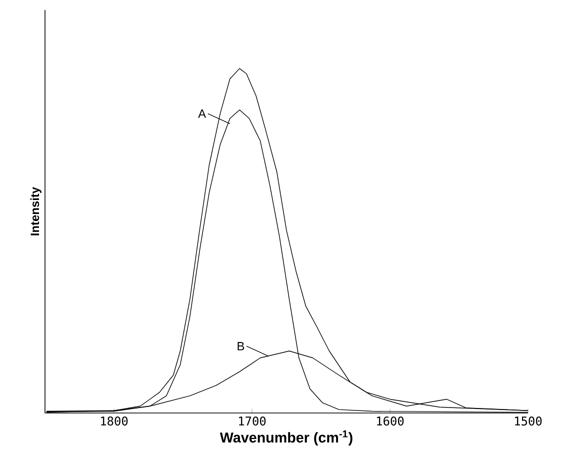 This screenshot has width=566, height=469. Describe the element at coordinates (252, 421) in the screenshot. I see `x-tick-label: 1700` at that location.